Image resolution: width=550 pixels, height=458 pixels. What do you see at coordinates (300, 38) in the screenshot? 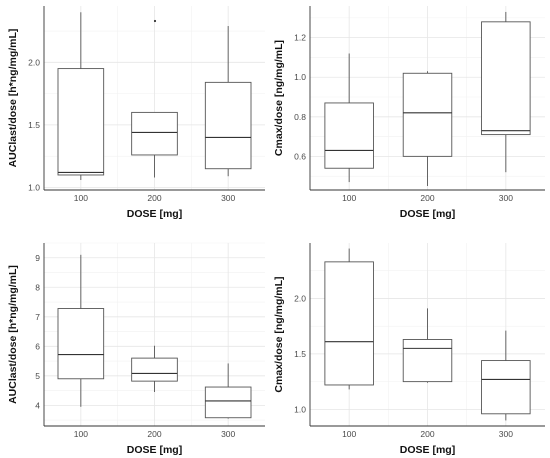
I see `y-tick-label: 1.2` at bounding box center [300, 38].